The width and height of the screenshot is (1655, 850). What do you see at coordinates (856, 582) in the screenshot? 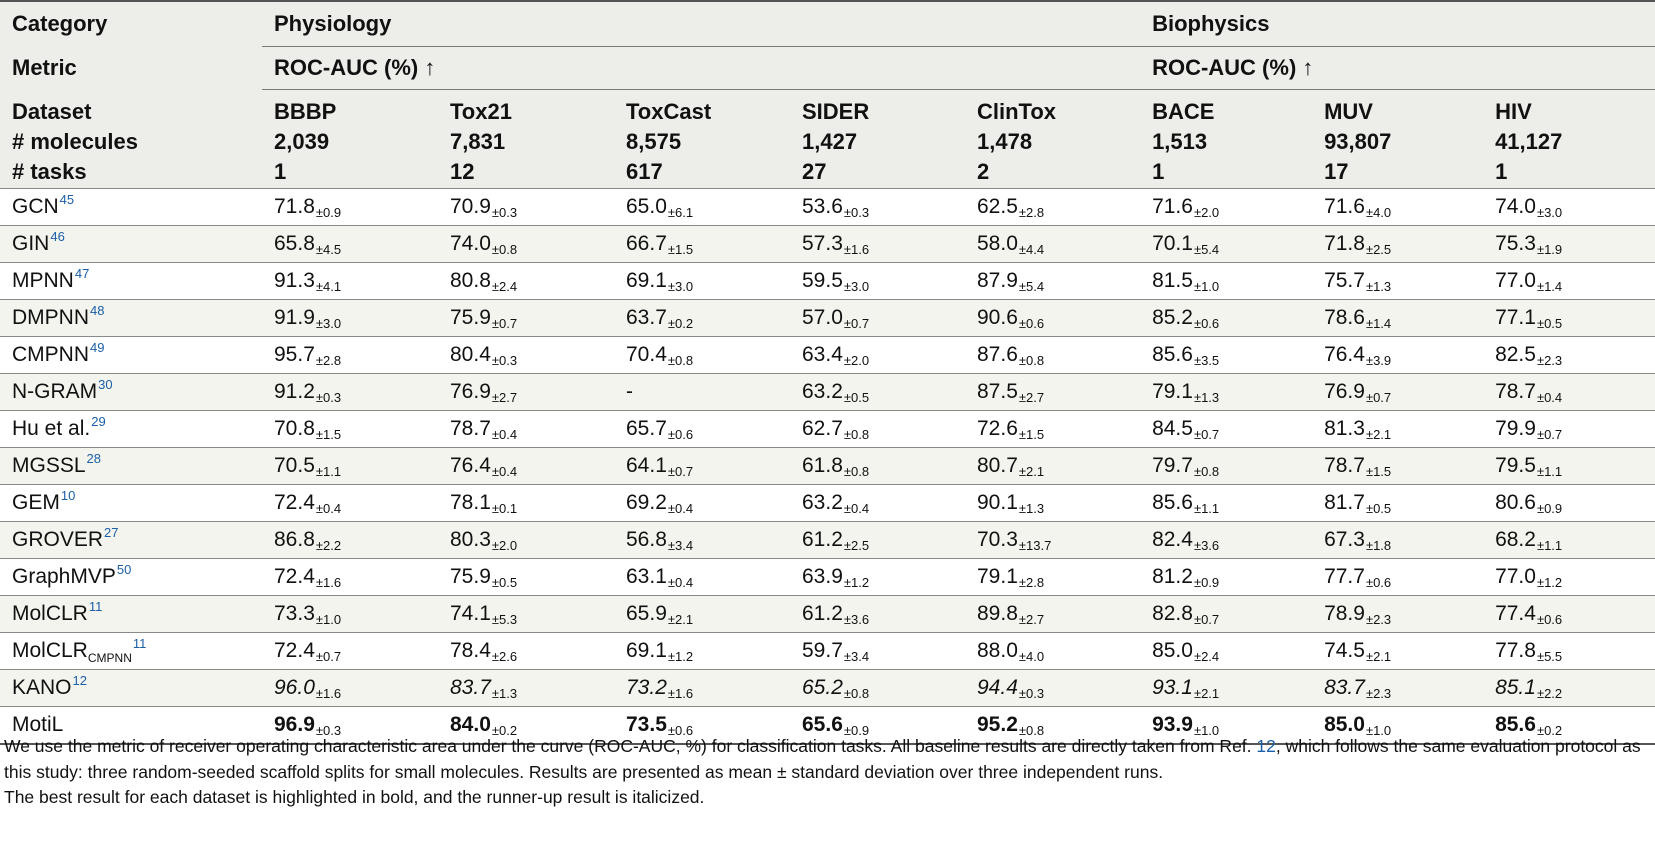
I see `score-std: ±1.2` at bounding box center [856, 582].